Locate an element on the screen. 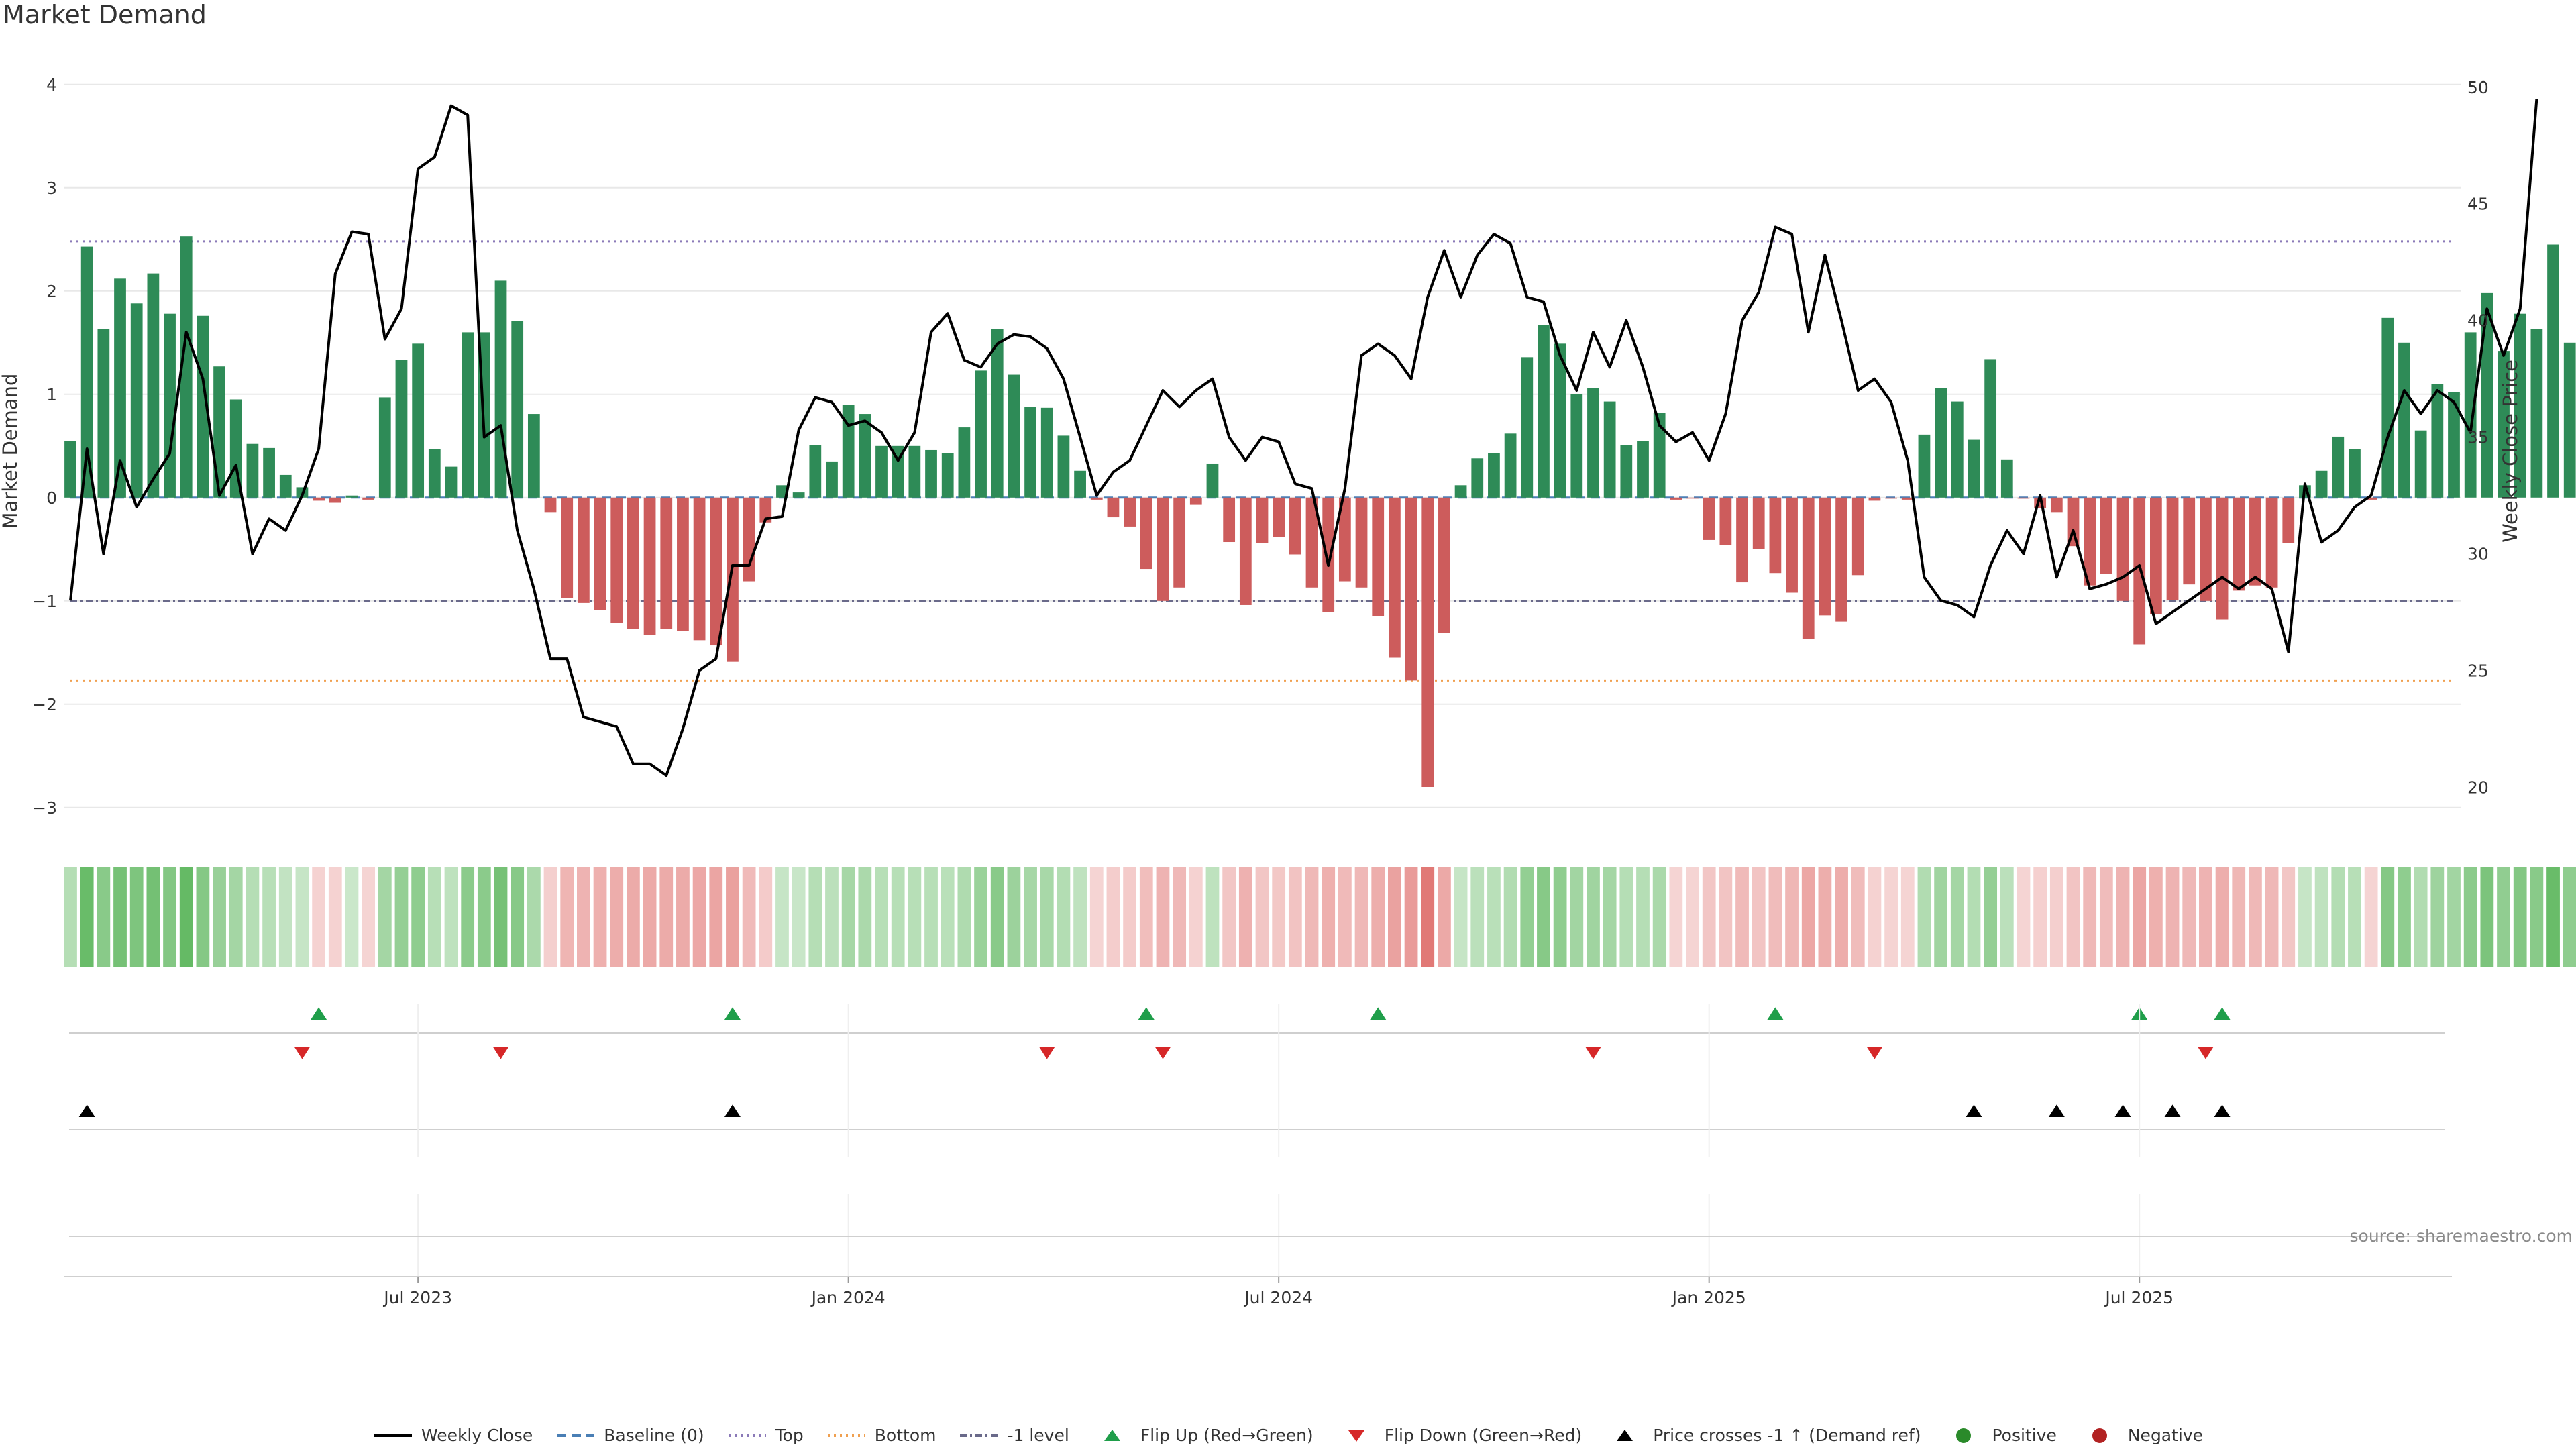 The image size is (2576, 1449). x-tick-label: Jul 2023 is located at coordinates (417, 1297).